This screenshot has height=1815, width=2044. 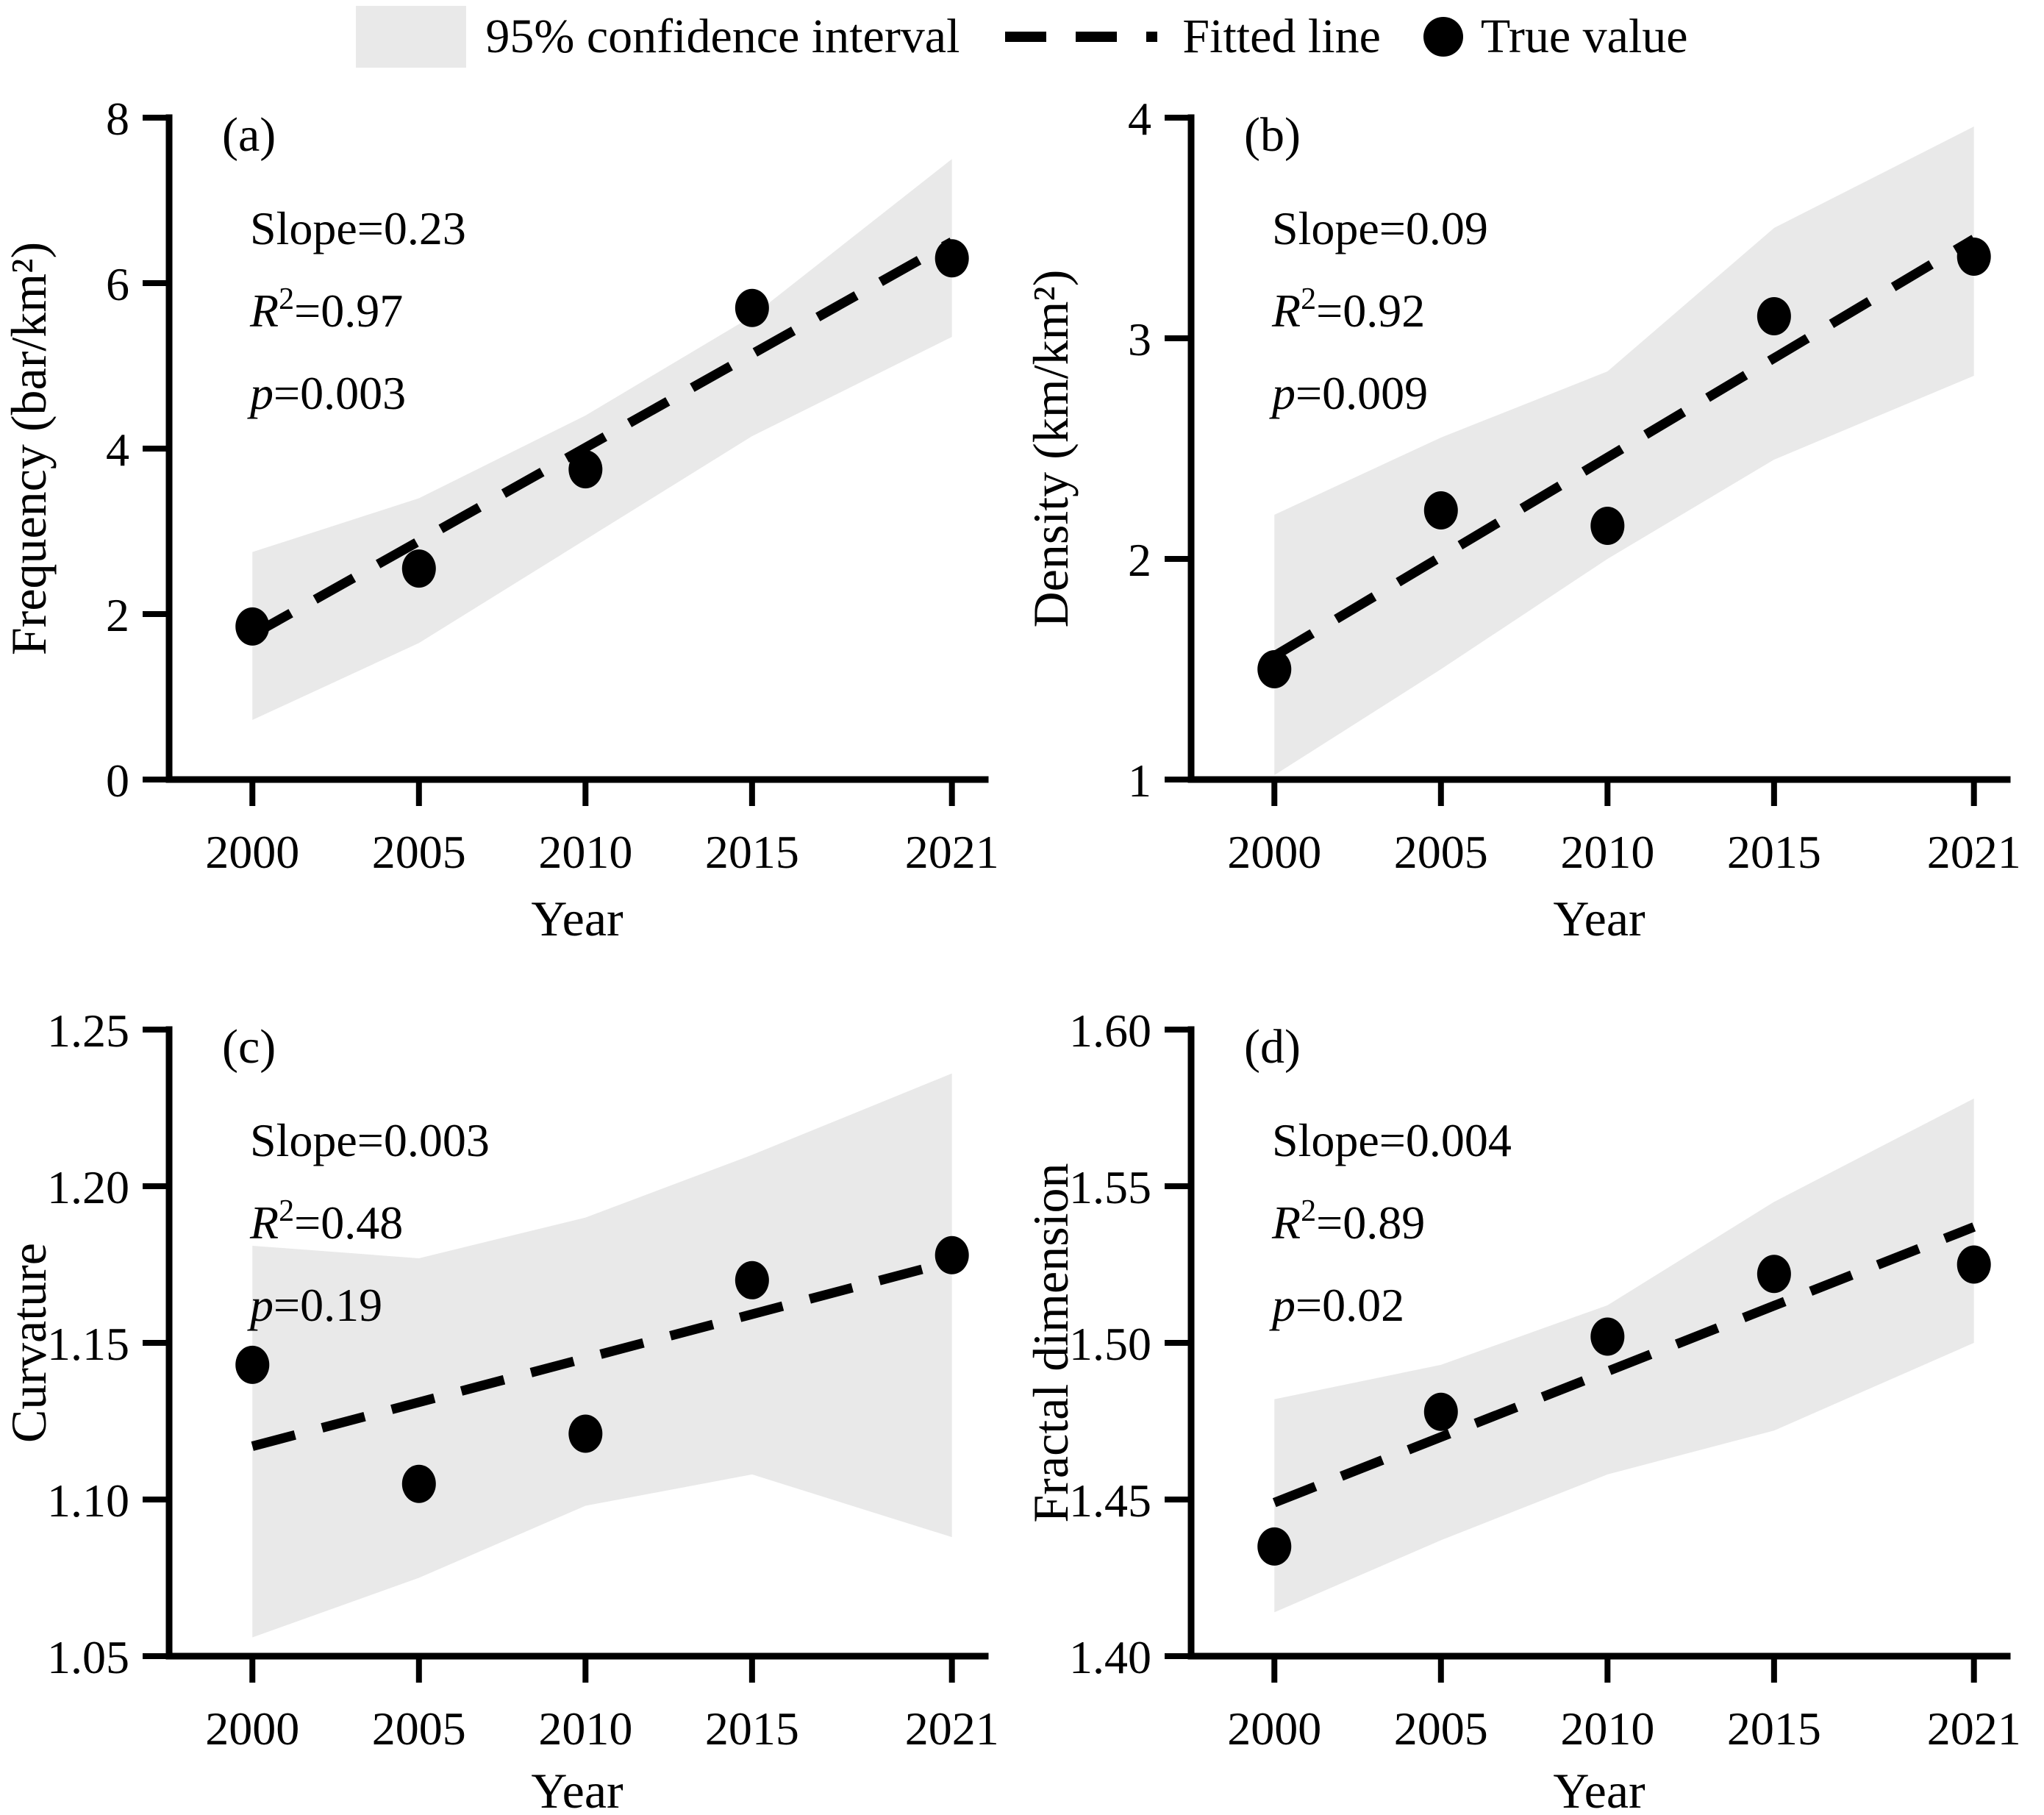 I want to click on stats-line: Slope=0.09, so click(x=1380, y=228).